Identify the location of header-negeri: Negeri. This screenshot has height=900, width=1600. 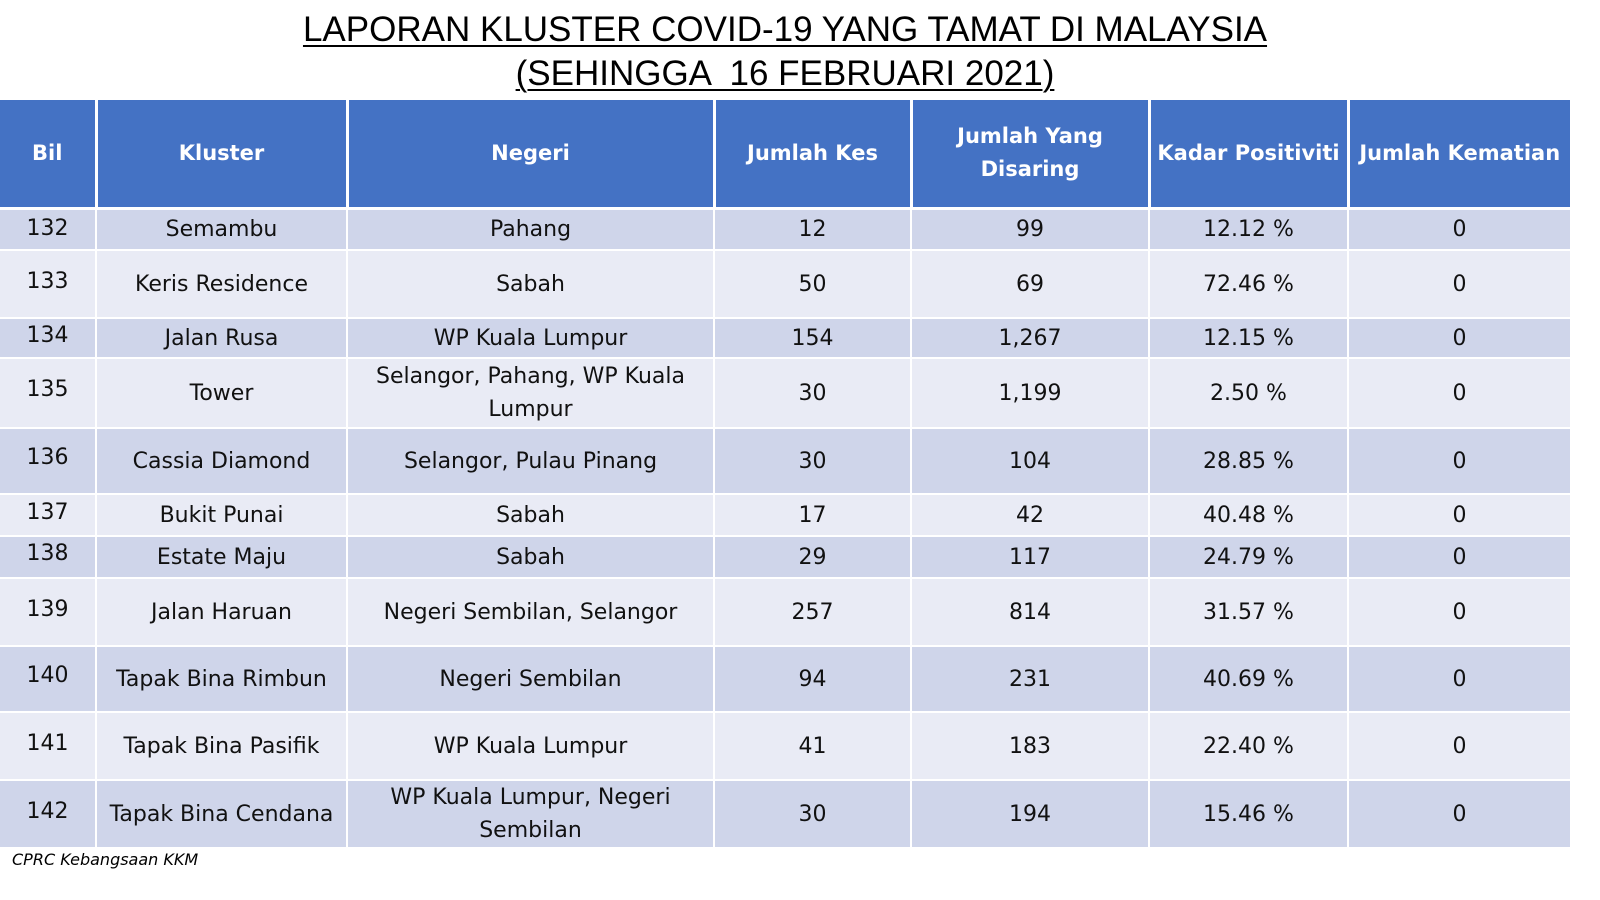
(531, 155).